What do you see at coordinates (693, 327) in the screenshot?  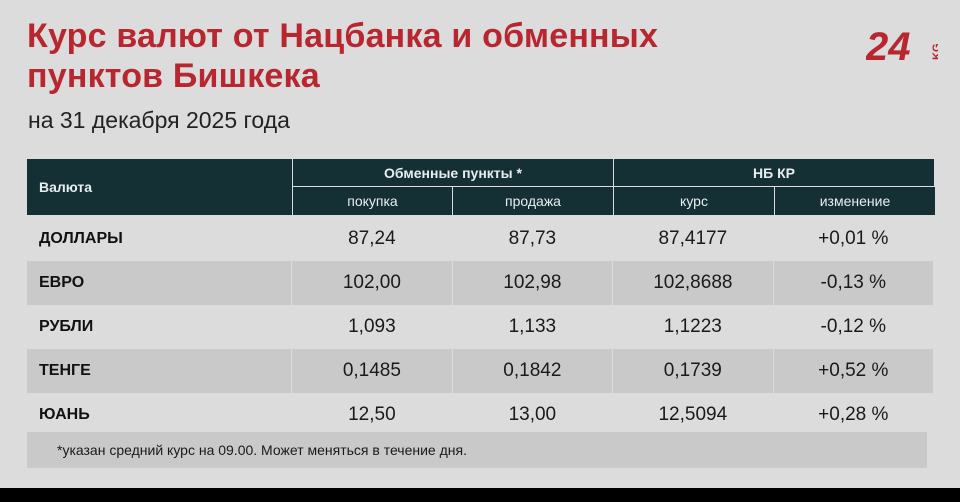 I see `nbkr-rate-value: 1,1223` at bounding box center [693, 327].